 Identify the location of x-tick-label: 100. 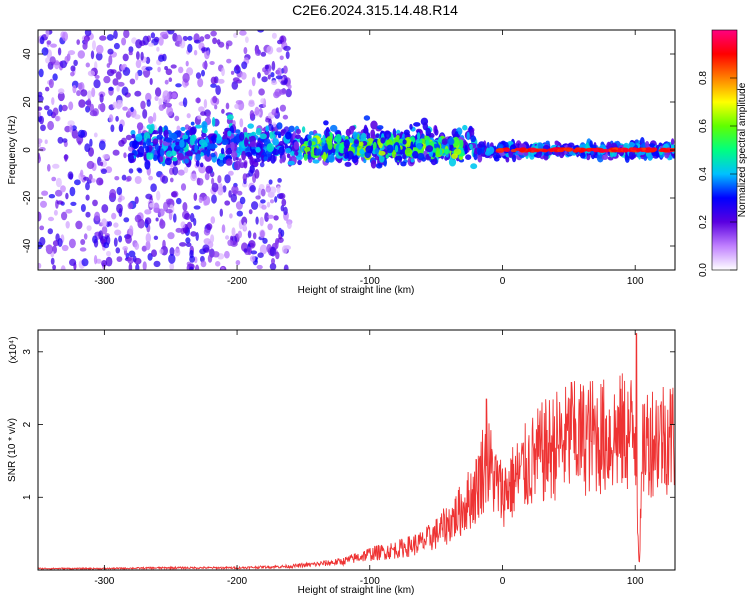
(635, 581).